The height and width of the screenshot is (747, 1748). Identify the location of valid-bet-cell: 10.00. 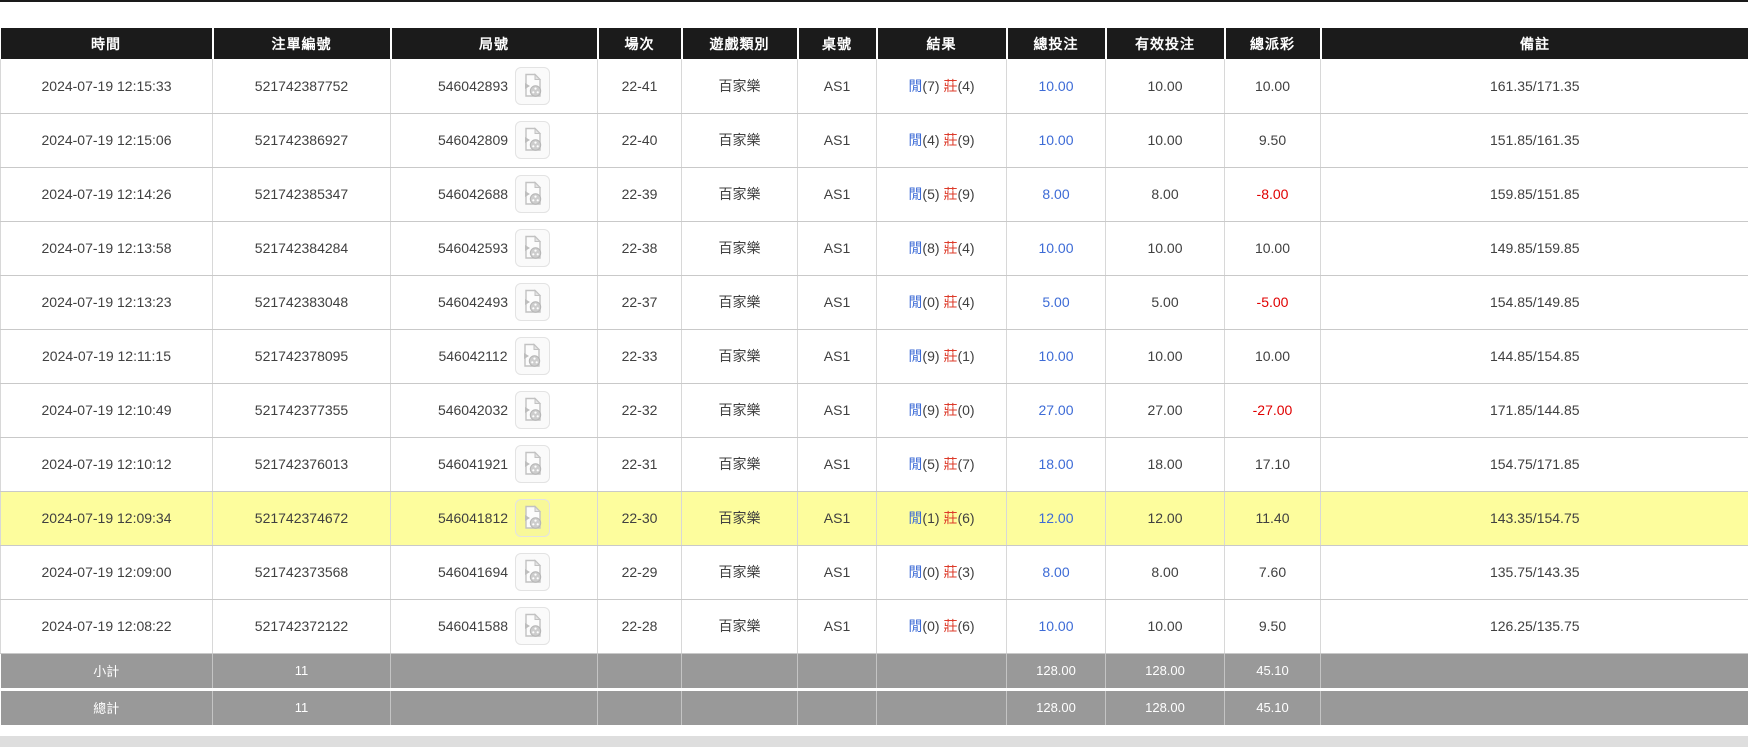
(1165, 248).